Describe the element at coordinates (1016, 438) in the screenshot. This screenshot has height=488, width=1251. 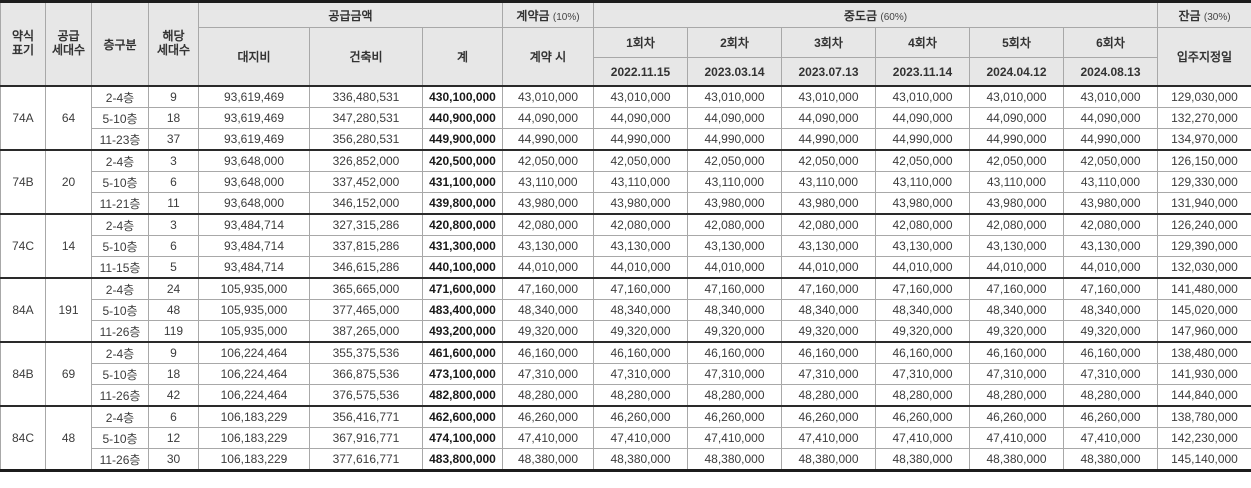
I see `cell-interim-payment-5: 47,410,000` at that location.